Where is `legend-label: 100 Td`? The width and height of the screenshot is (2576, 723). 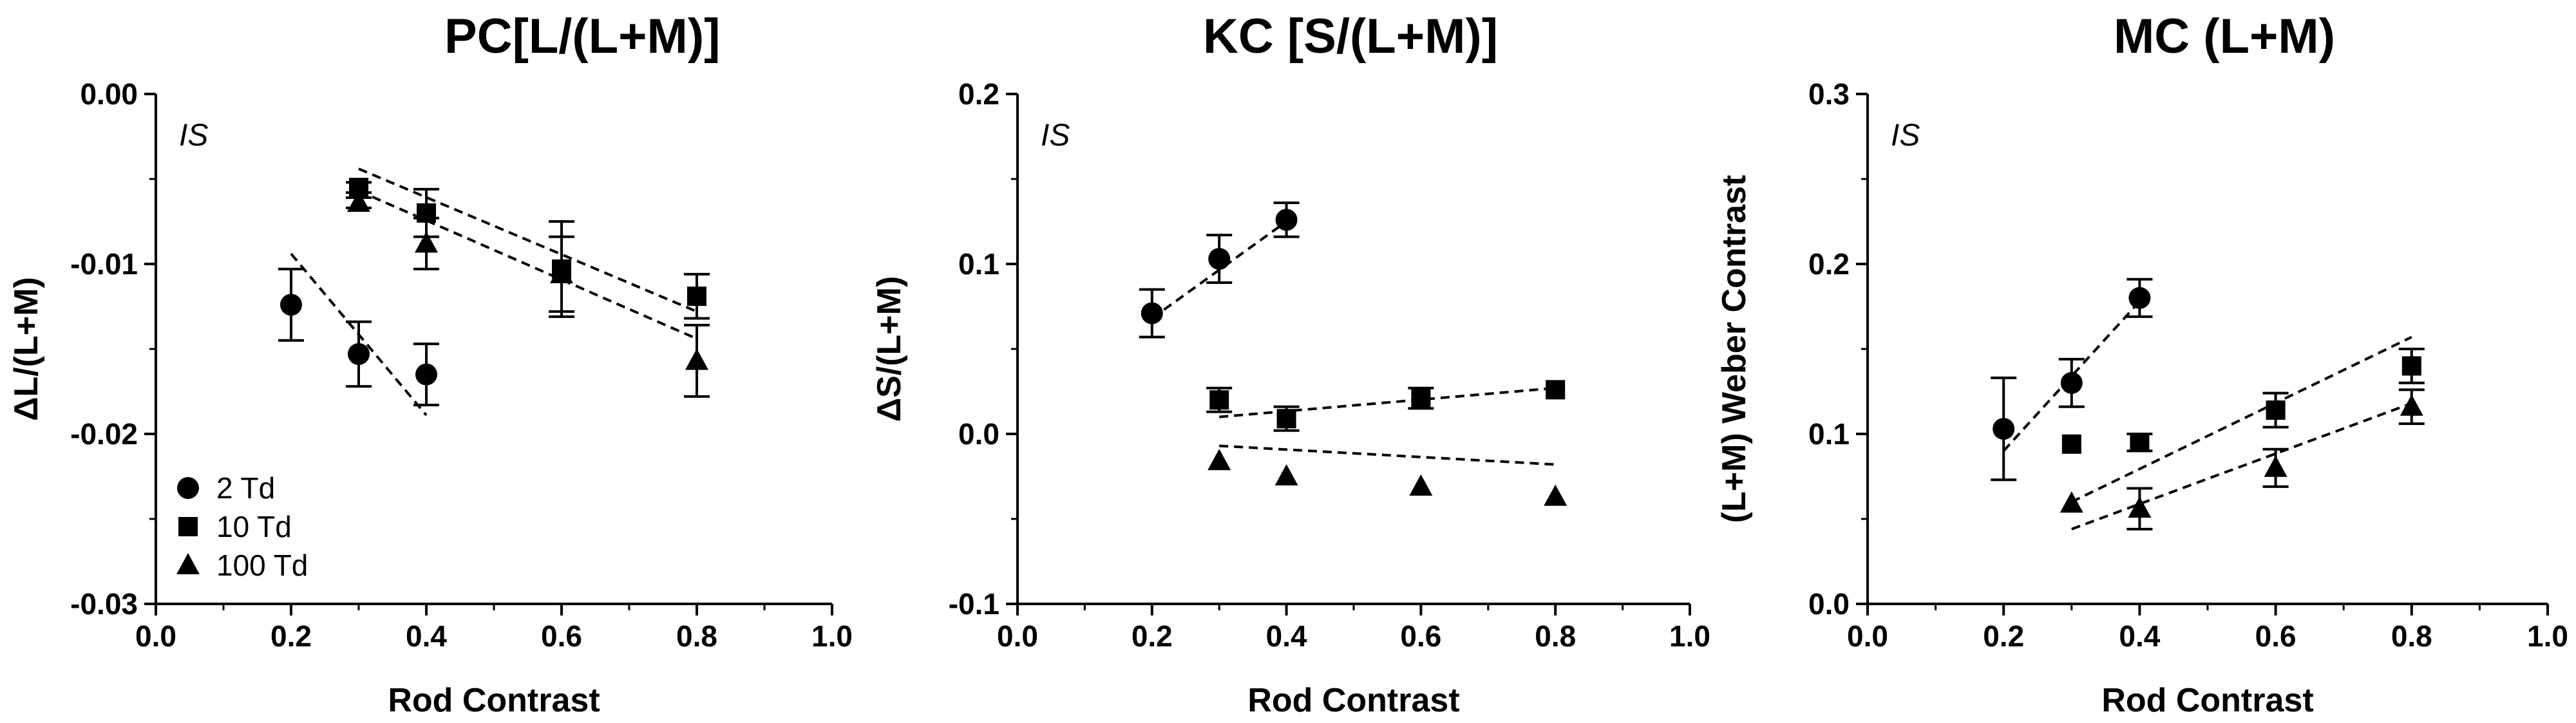
legend-label: 100 Td is located at coordinates (262, 565).